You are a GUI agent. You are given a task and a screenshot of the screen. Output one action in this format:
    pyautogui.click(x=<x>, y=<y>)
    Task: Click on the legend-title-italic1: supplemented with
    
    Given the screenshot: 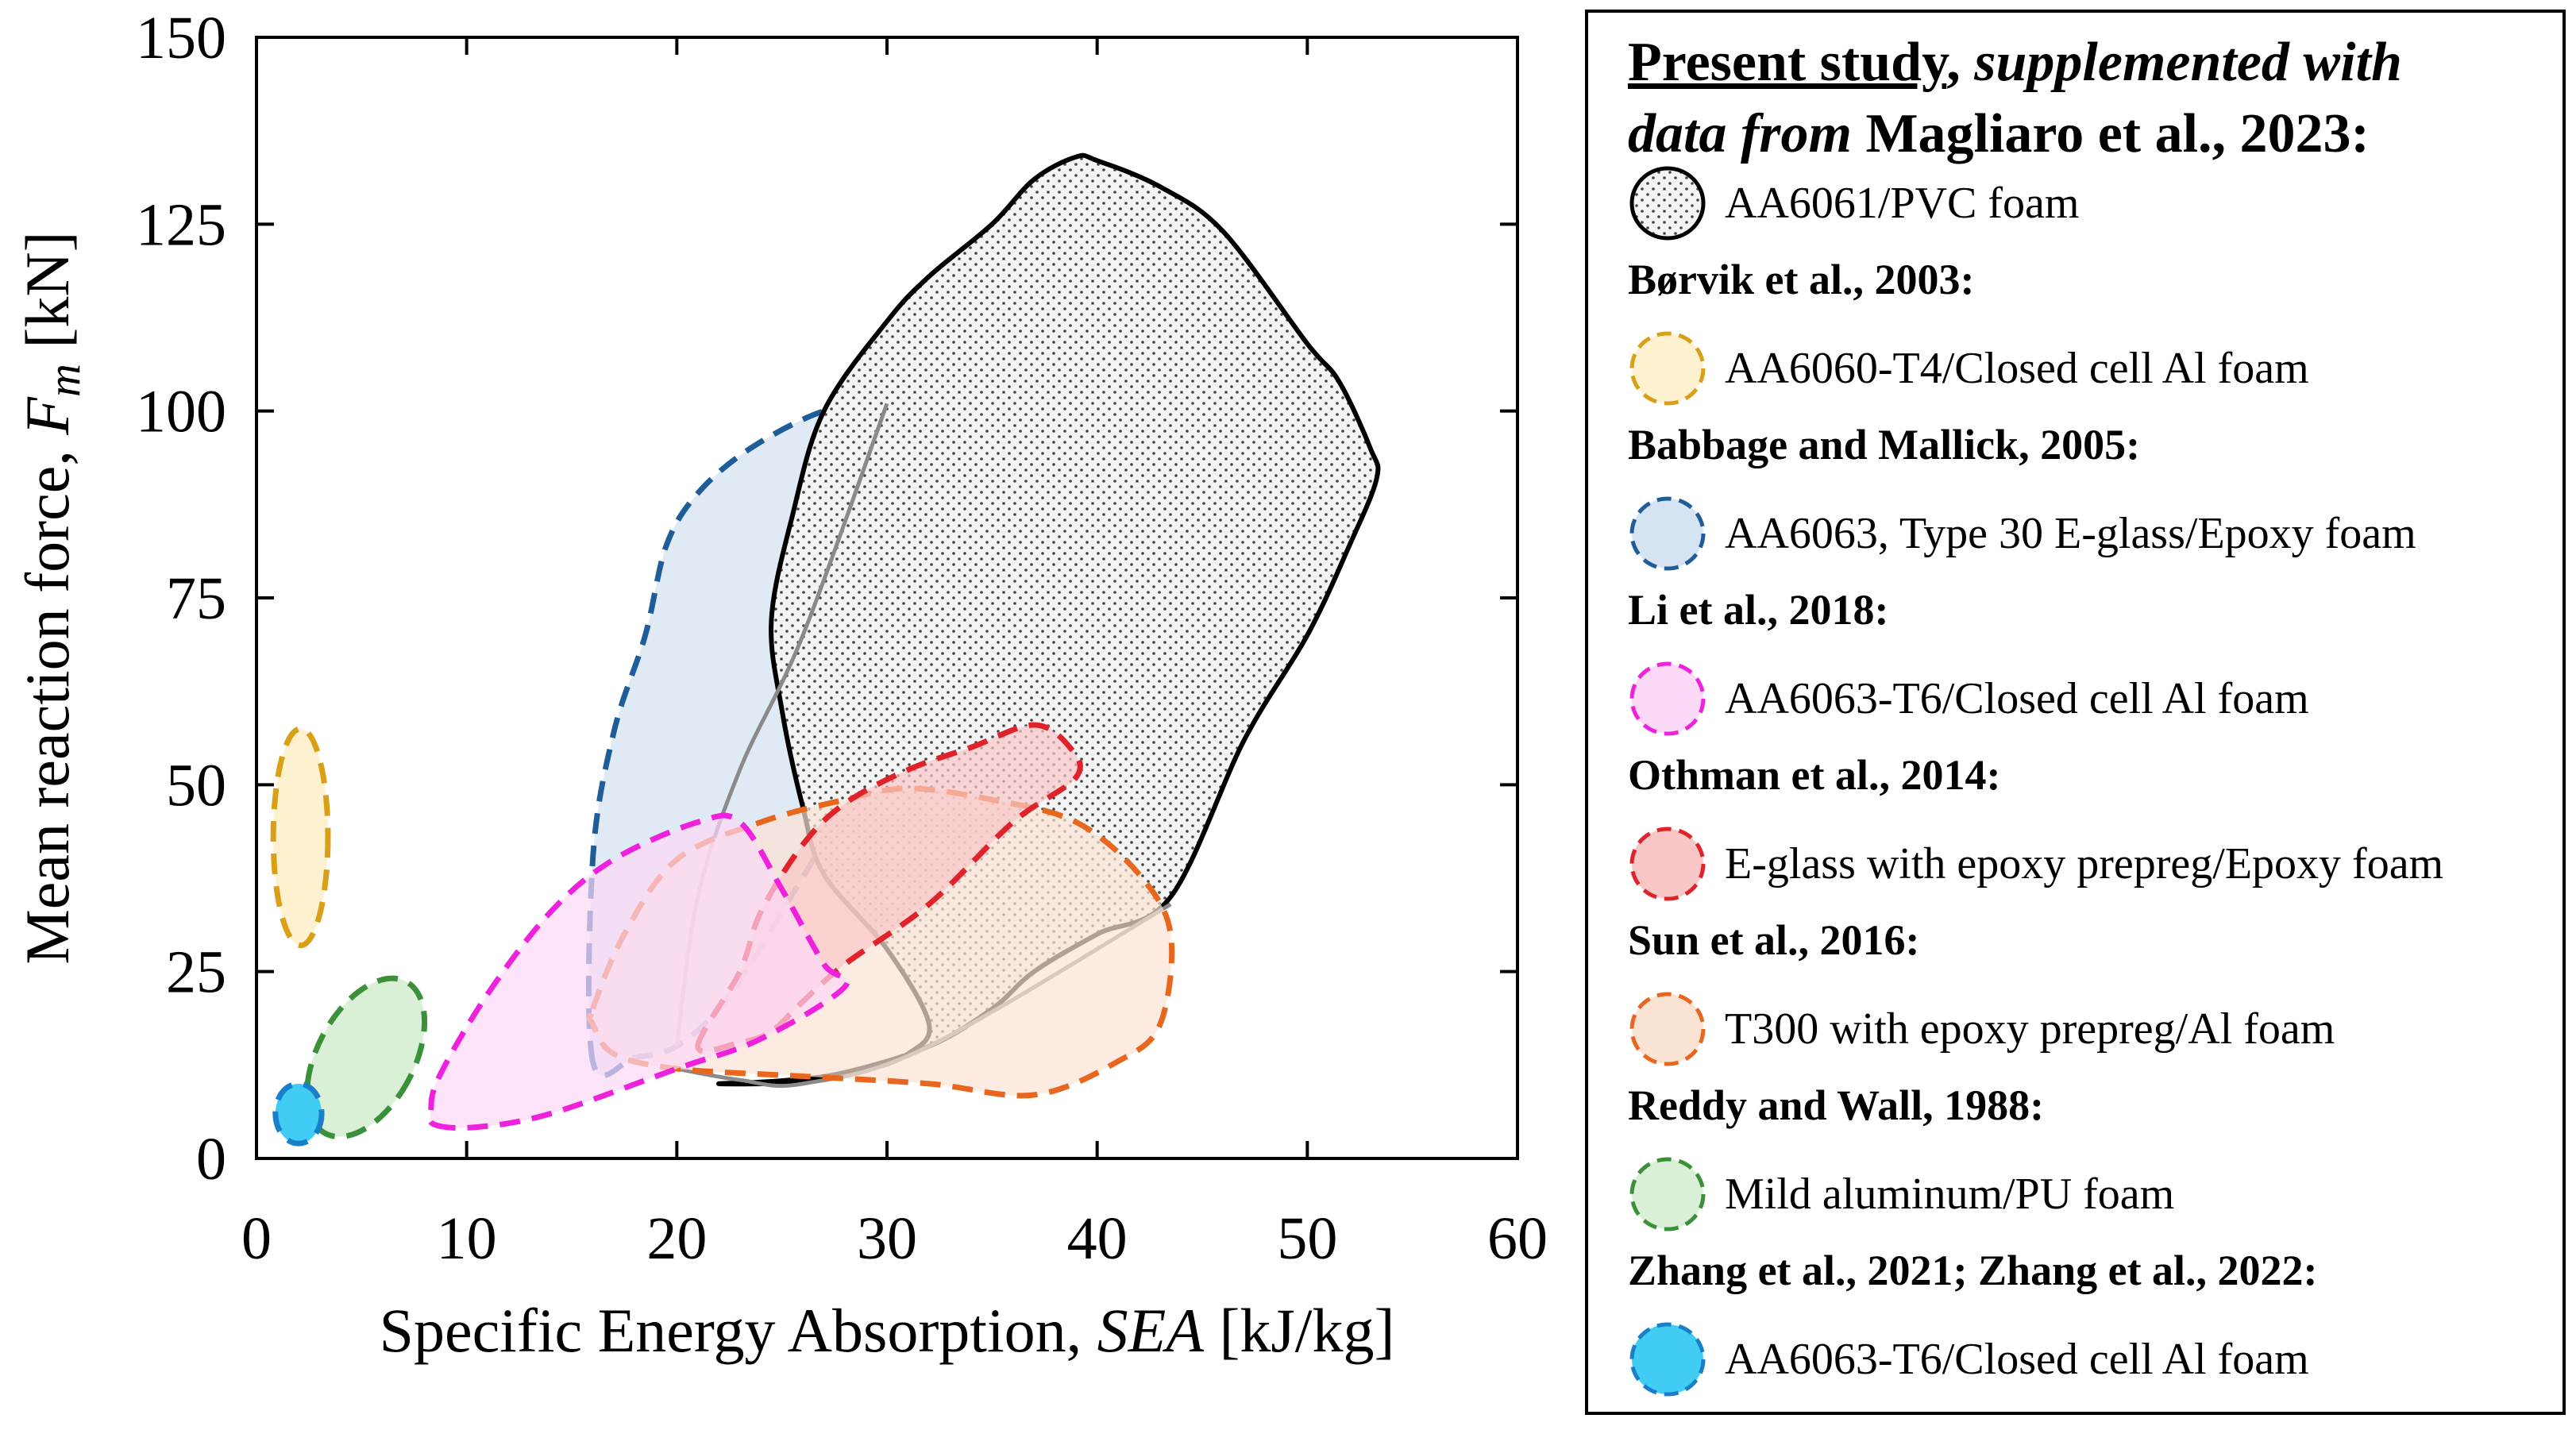 What is the action you would take?
    pyautogui.click(x=2188, y=63)
    